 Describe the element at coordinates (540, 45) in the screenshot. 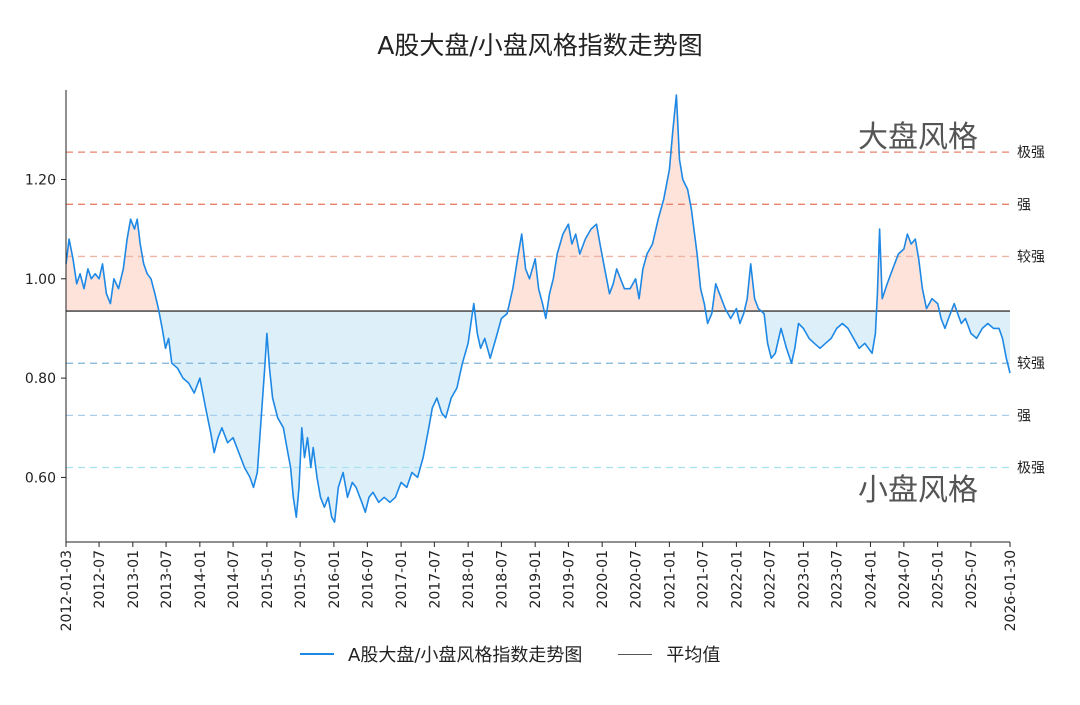

I see `chart-title: A股大盘/小盘风格指数走势图` at that location.